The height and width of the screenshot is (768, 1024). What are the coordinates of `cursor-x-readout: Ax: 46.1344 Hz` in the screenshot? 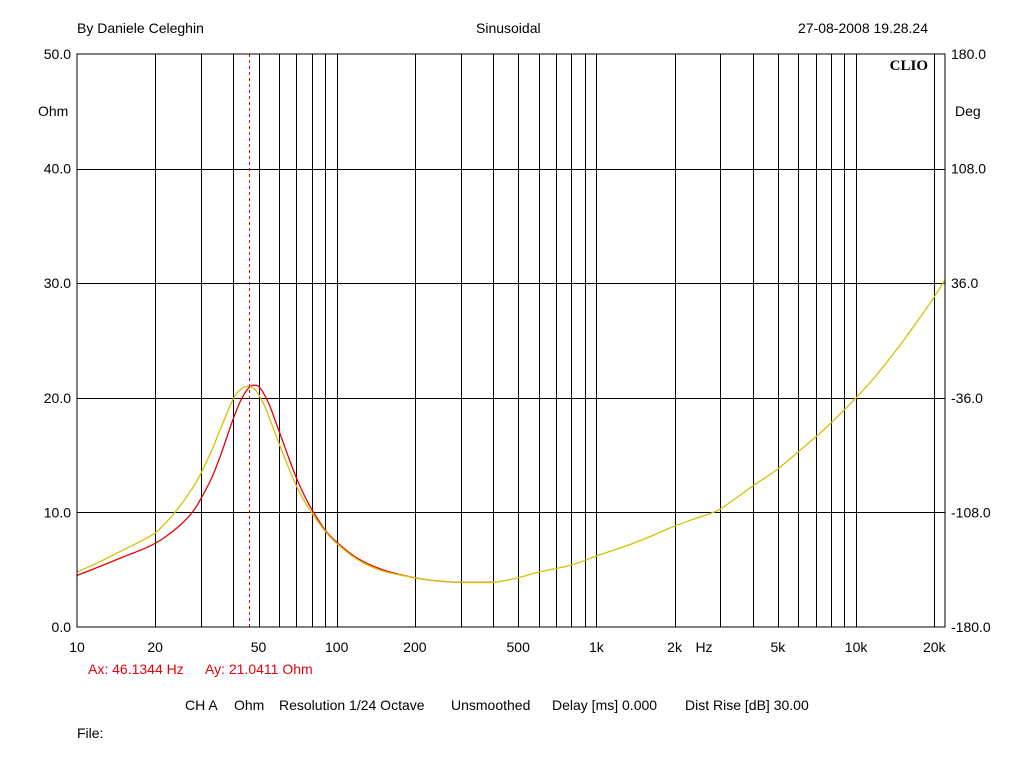 It's located at (136, 669).